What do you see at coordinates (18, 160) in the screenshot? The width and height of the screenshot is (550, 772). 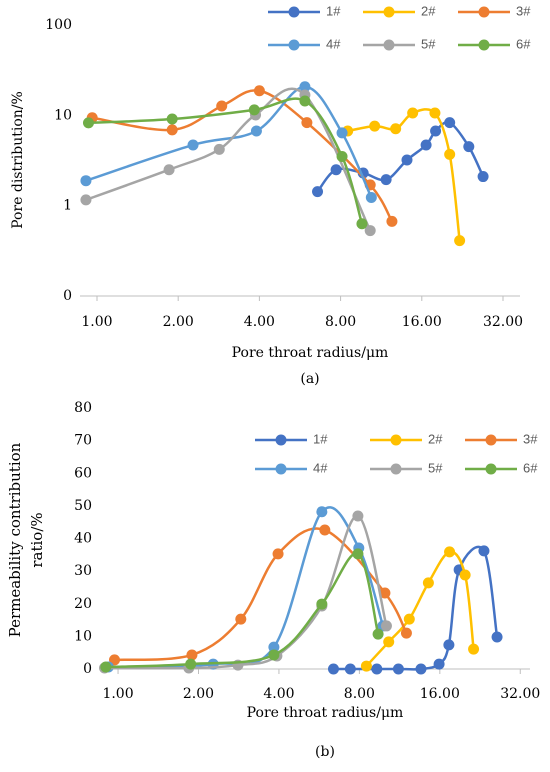 I see `y-axis-title: Pore distribution/%` at bounding box center [18, 160].